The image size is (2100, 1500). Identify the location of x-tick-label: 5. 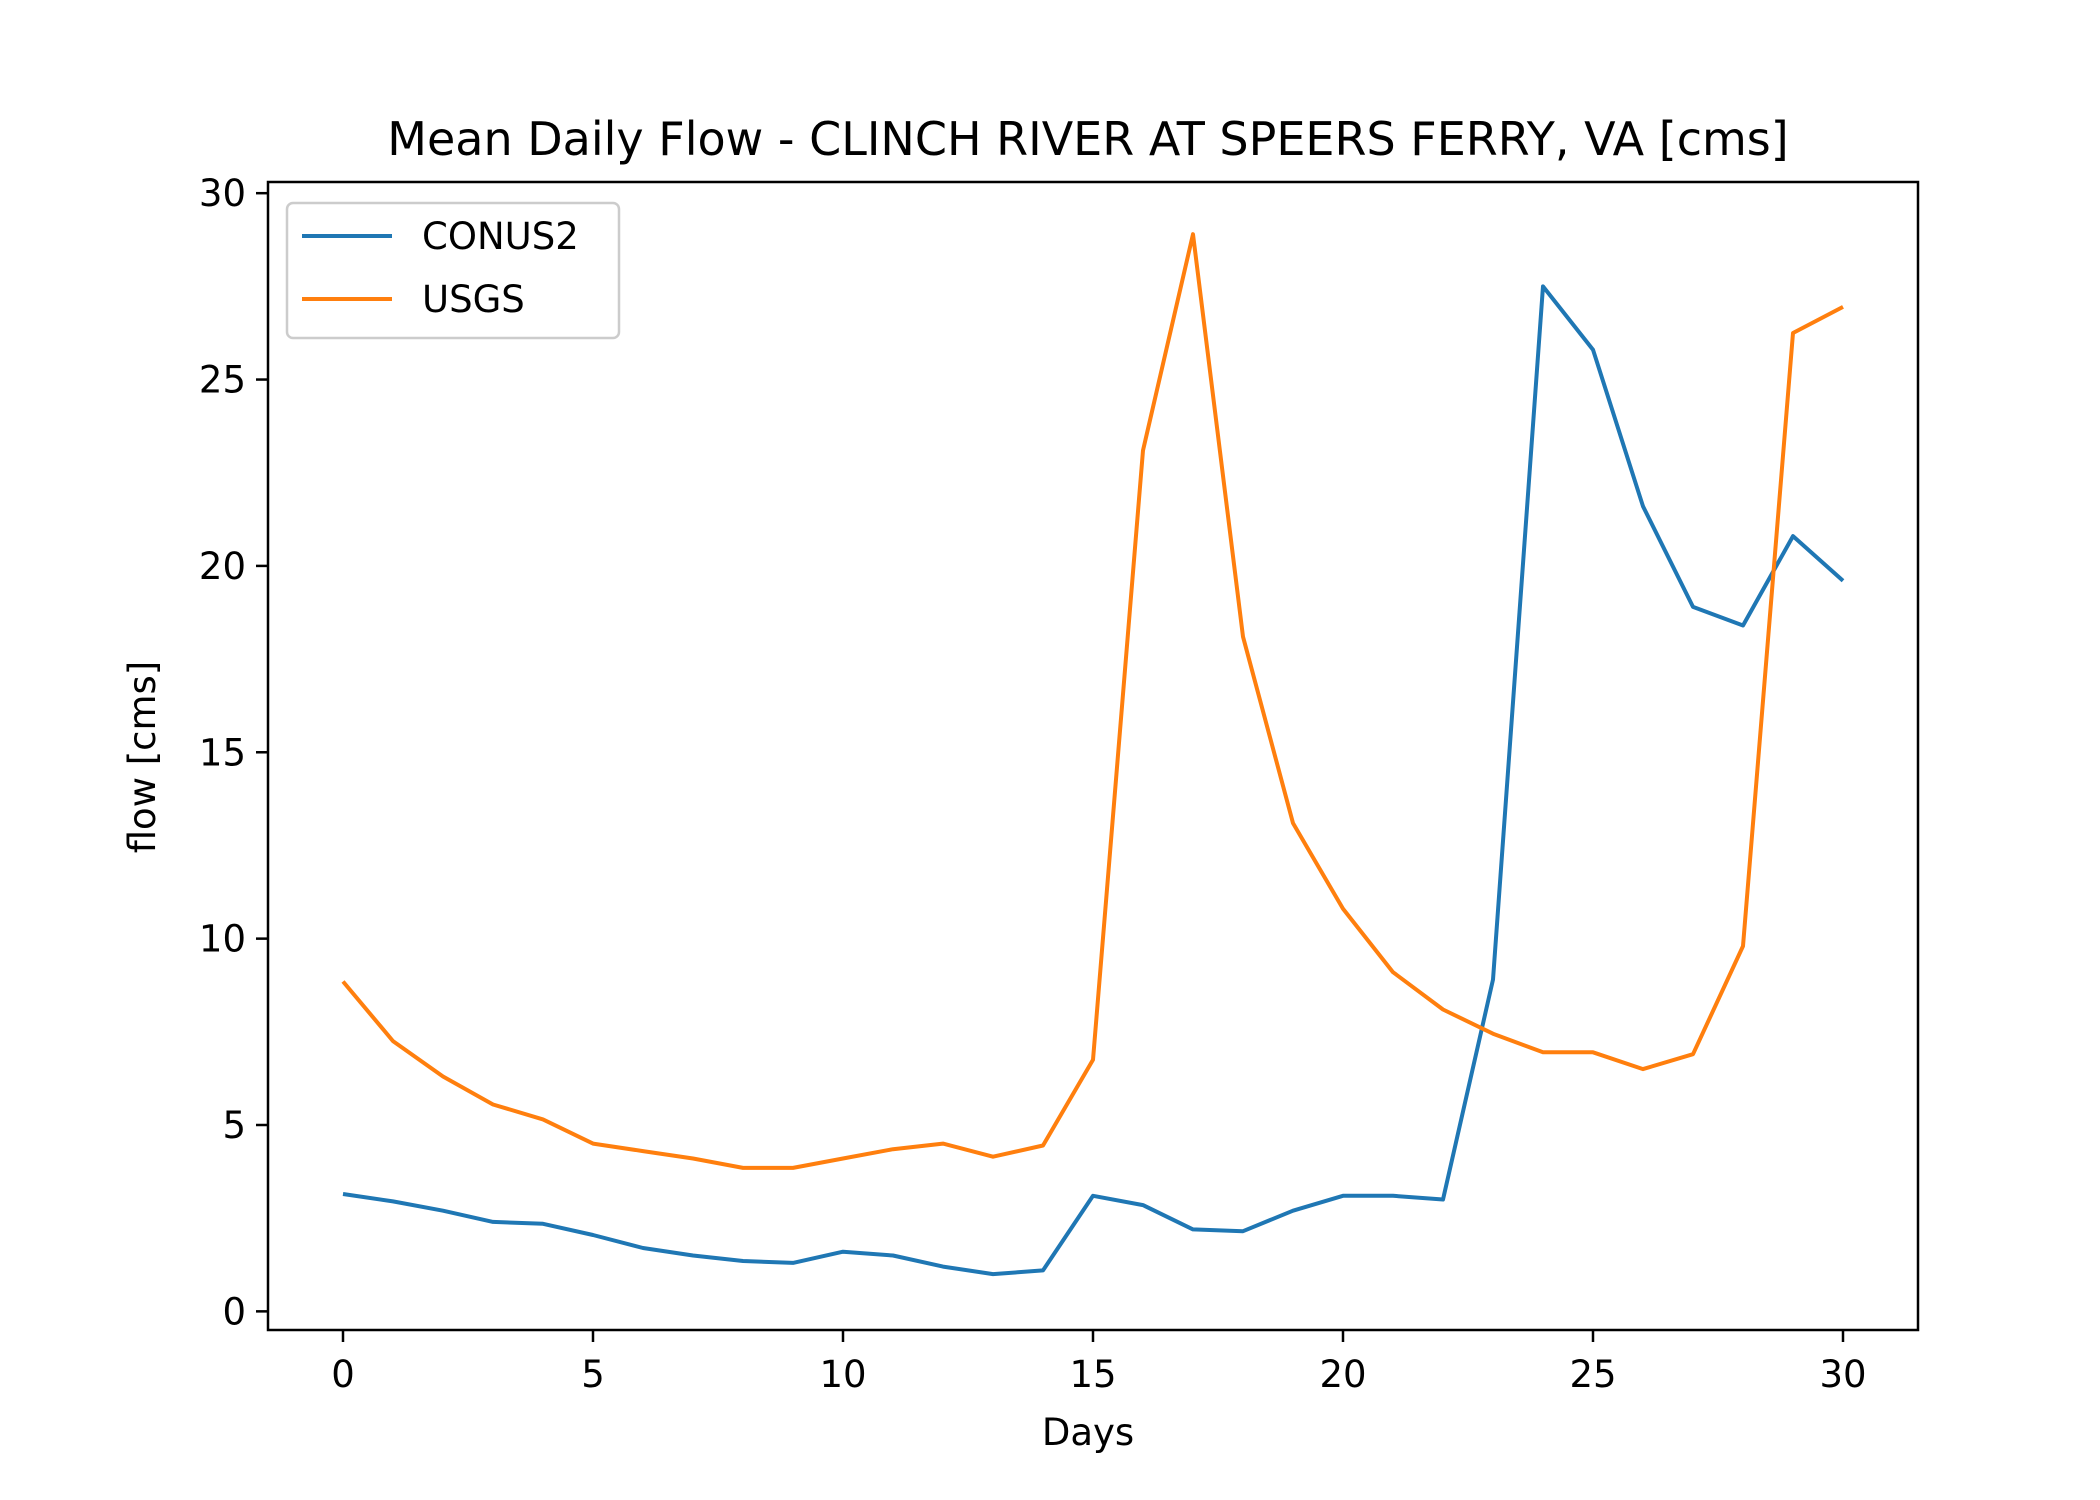
(593, 1374).